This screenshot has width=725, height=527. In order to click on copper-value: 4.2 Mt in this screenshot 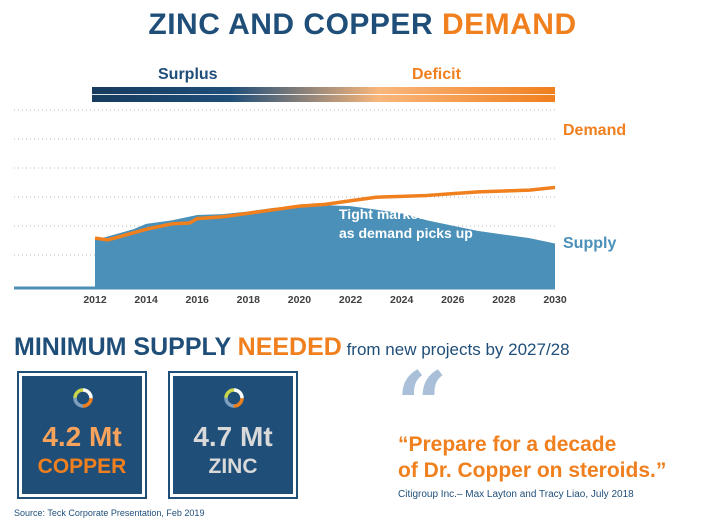, I will do `click(82, 436)`.